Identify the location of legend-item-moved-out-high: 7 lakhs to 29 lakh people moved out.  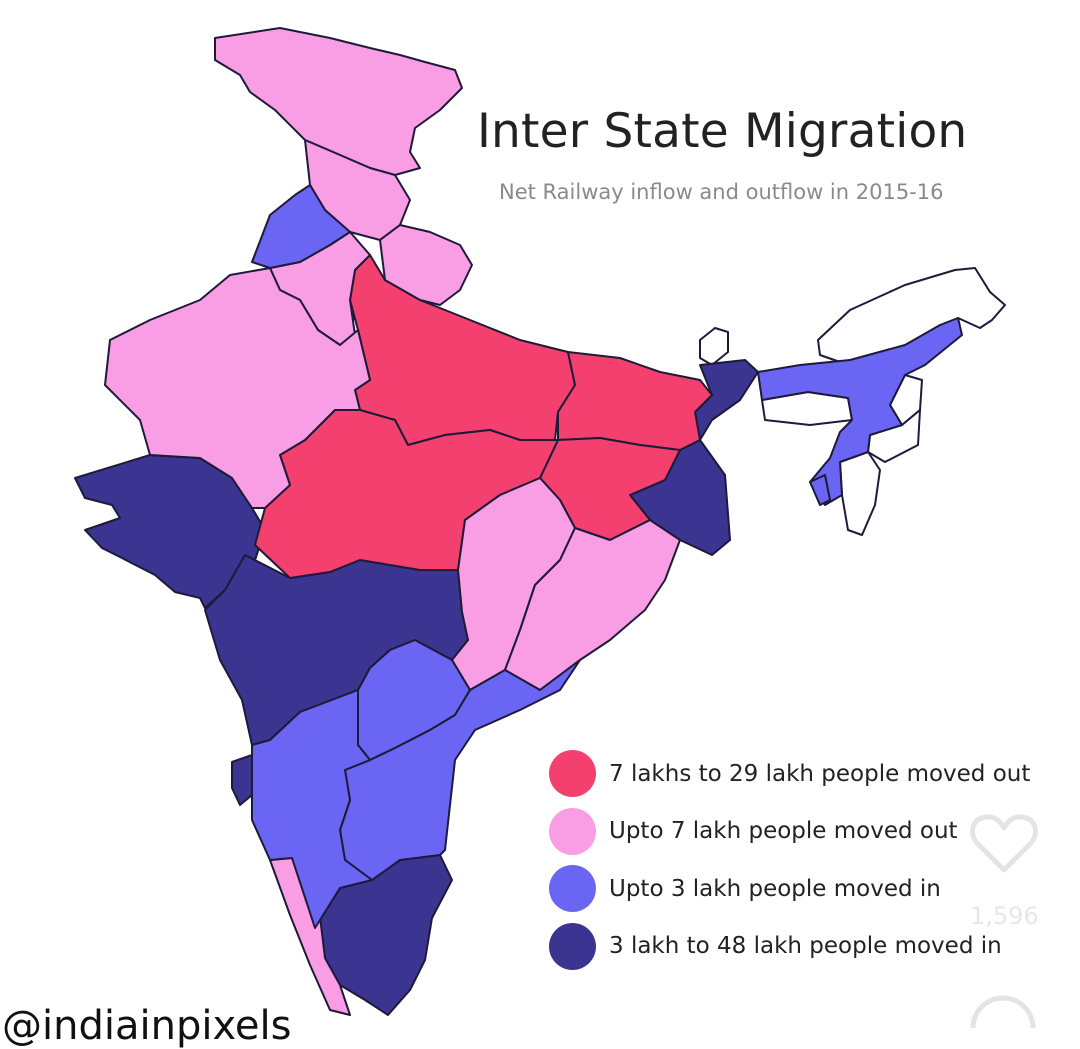
(789, 774).